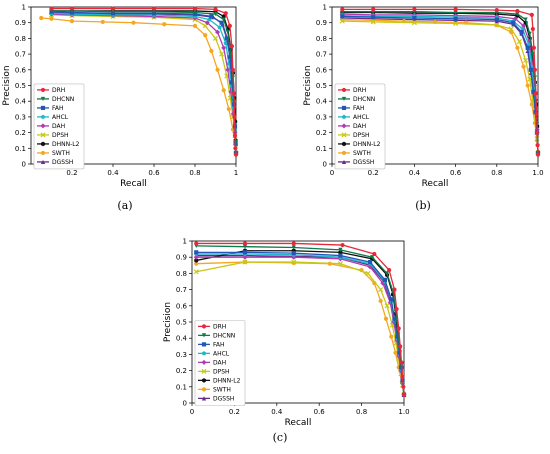 The height and width of the screenshot is (454, 550). Describe the element at coordinates (359, 90) in the screenshot. I see `legend-label: DRH` at that location.